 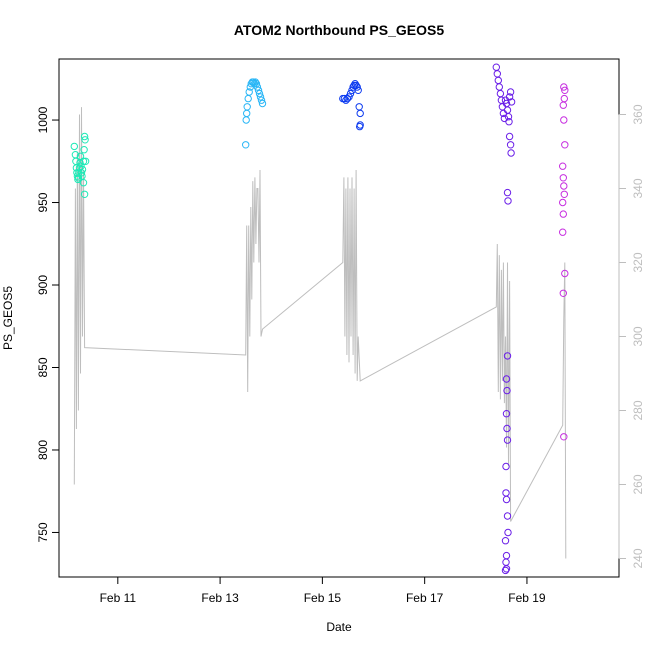 I want to click on x-axis: Feb 11 Feb 13 Feb 15 Feb 17 Feb 19, so click(x=323, y=590).